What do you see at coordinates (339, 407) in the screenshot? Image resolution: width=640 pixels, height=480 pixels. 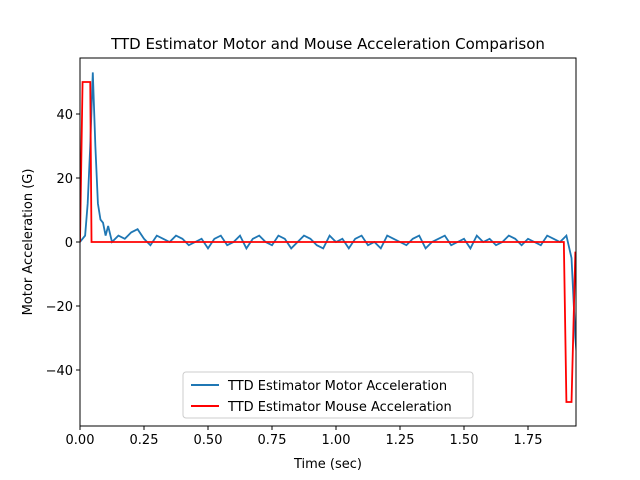 I see `legend-label: TTD Estimator Mouse Acceleration` at bounding box center [339, 407].